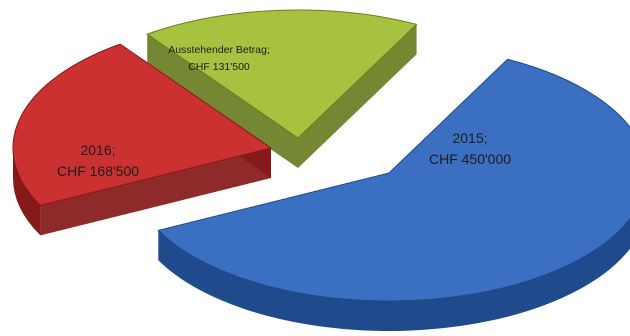 This screenshot has width=630, height=336. What do you see at coordinates (357, 96) in the screenshot?
I see `slice-cut-face-outstanding-end` at bounding box center [357, 96].